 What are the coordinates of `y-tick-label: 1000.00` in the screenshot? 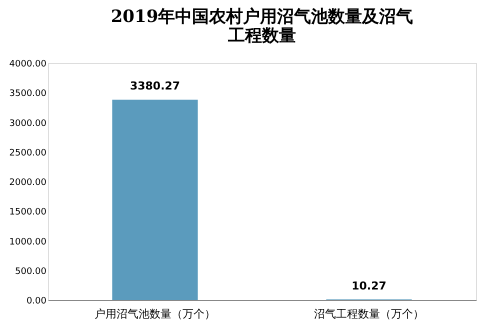 It's located at (28, 242).